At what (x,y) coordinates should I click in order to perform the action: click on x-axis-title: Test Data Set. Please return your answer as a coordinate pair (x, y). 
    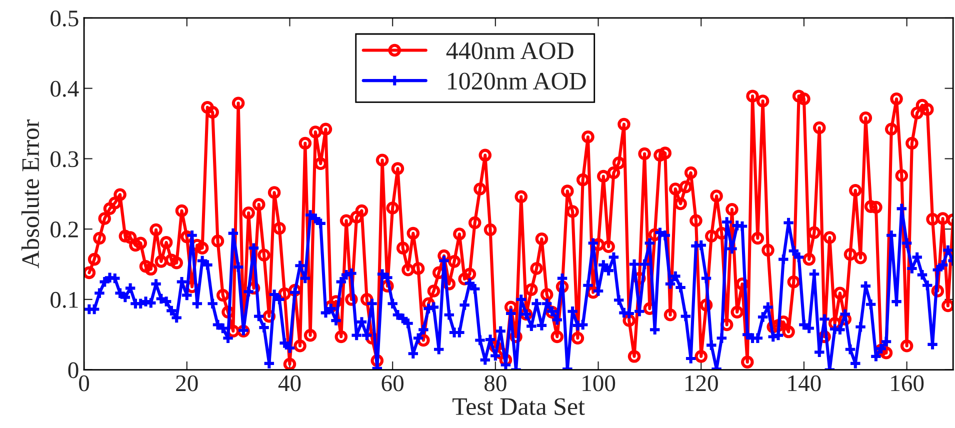
    Looking at the image, I should click on (518, 407).